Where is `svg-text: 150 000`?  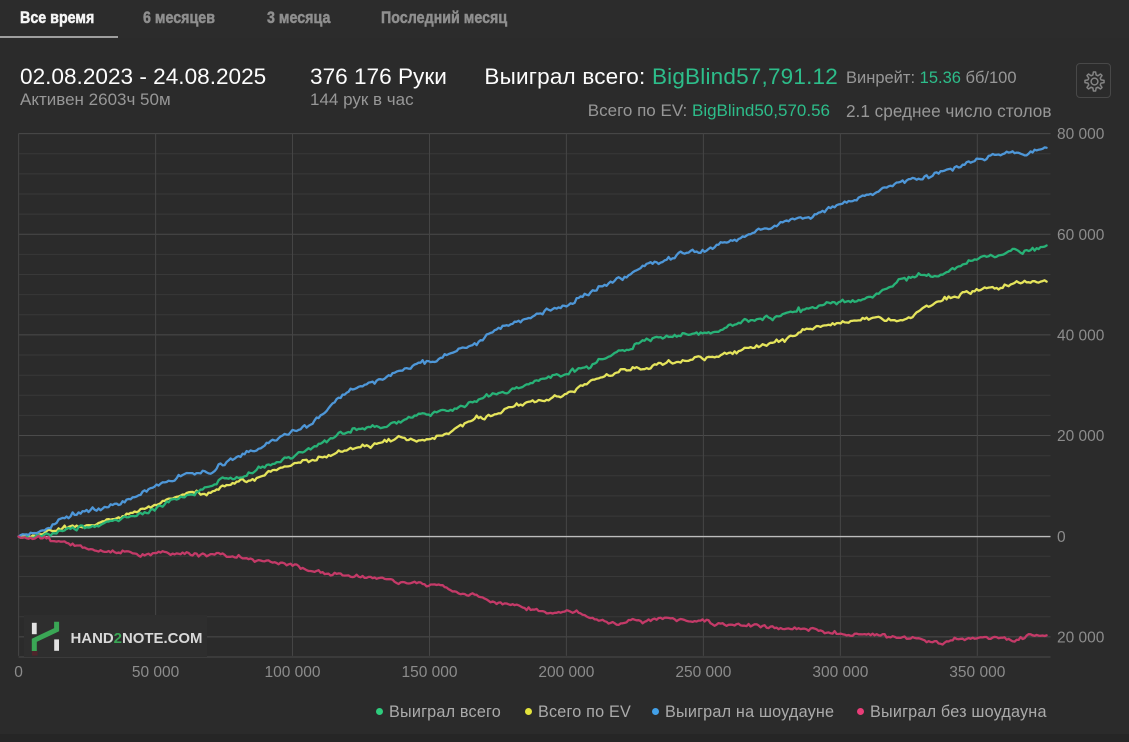
svg-text: 150 000 is located at coordinates (429, 672).